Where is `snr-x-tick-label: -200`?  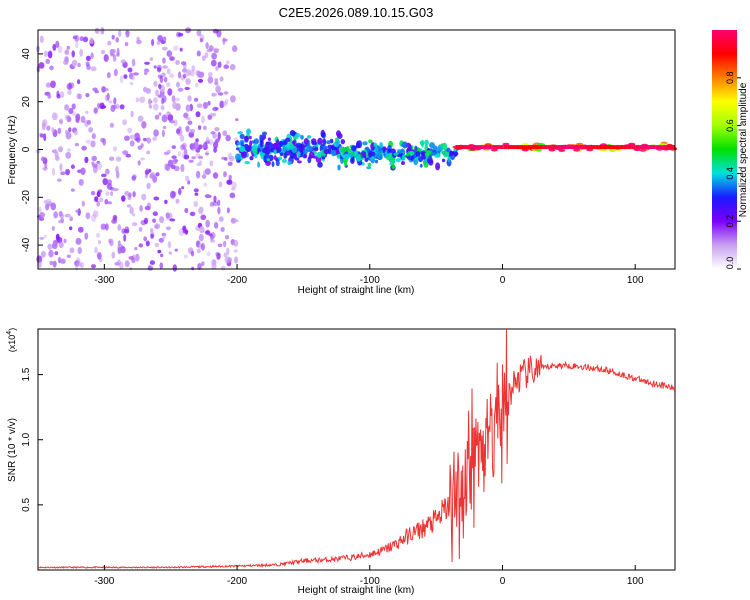
snr-x-tick-label: -200 is located at coordinates (237, 581).